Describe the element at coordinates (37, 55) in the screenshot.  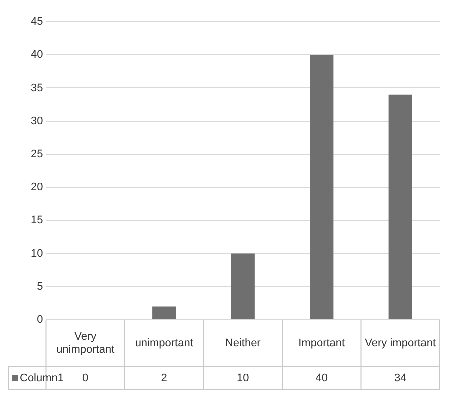
I see `y-tick-label: 40` at that location.